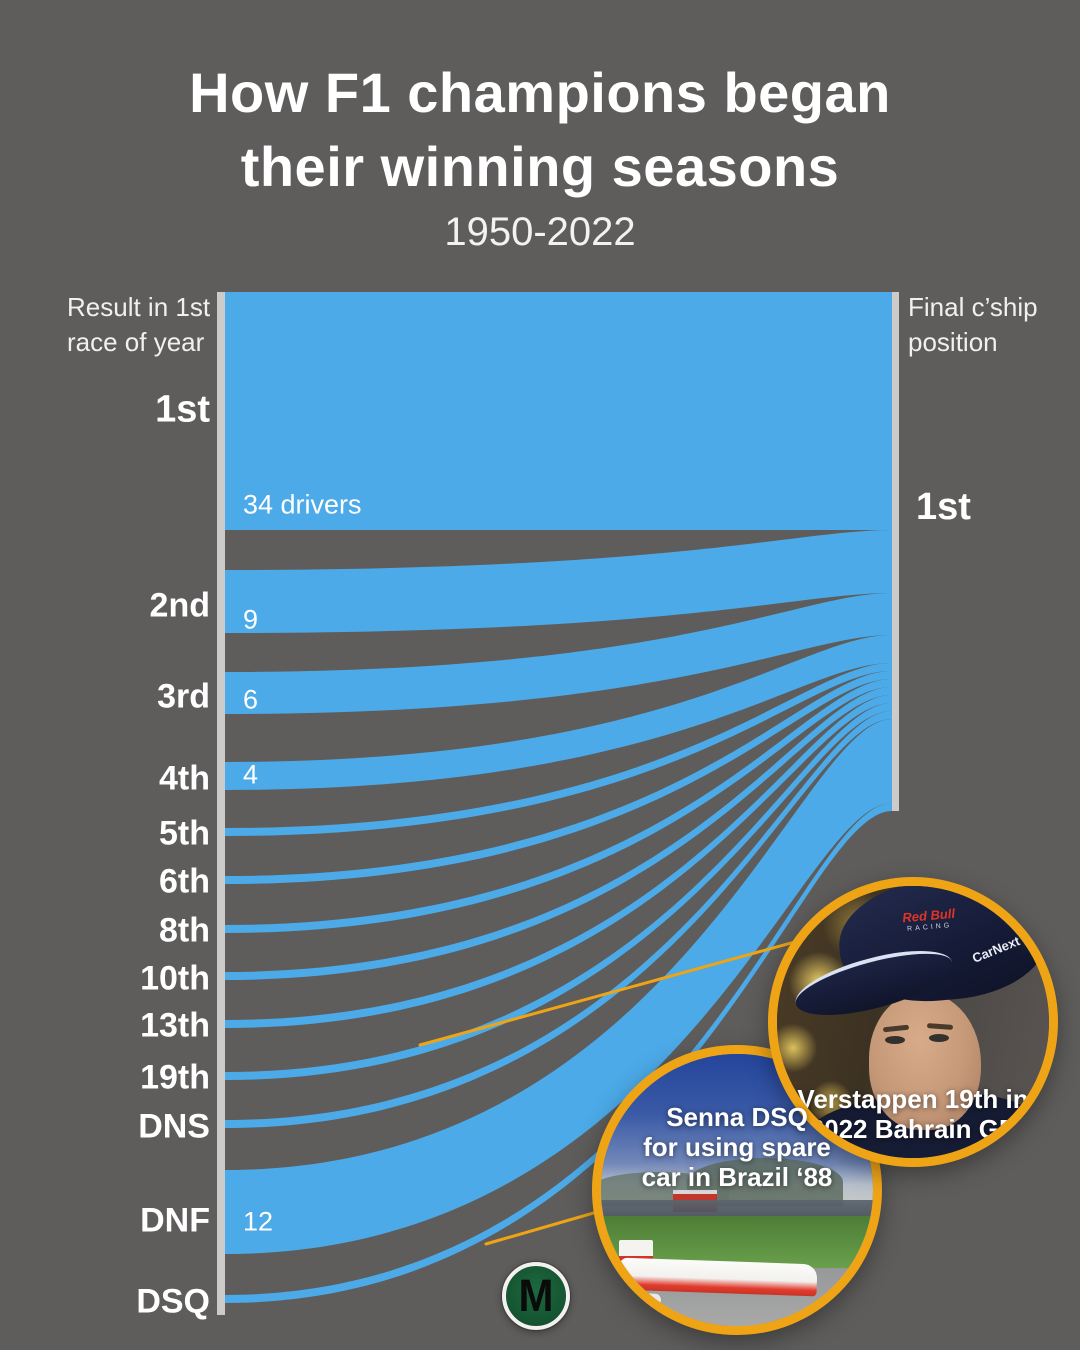  I want to click on flow-count-dnf: 12, so click(258, 1221).